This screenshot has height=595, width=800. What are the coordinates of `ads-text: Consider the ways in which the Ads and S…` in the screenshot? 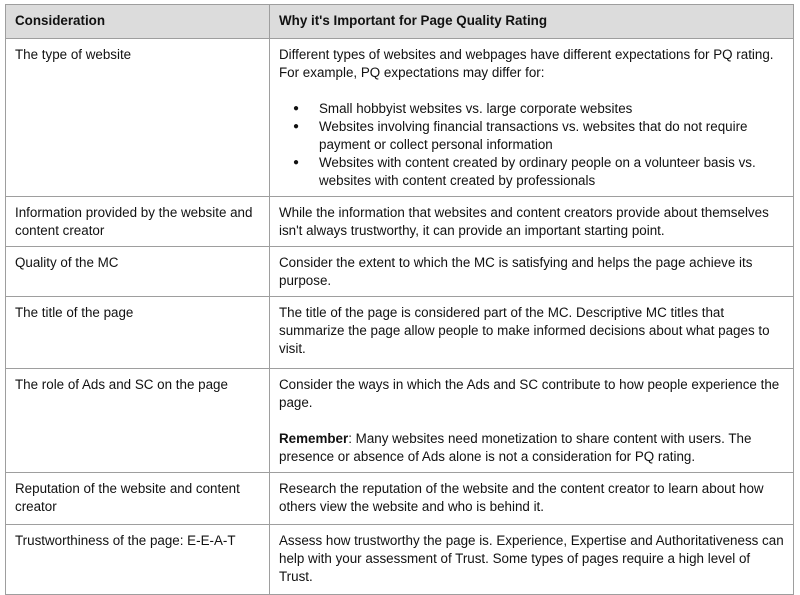 It's located at (529, 393).